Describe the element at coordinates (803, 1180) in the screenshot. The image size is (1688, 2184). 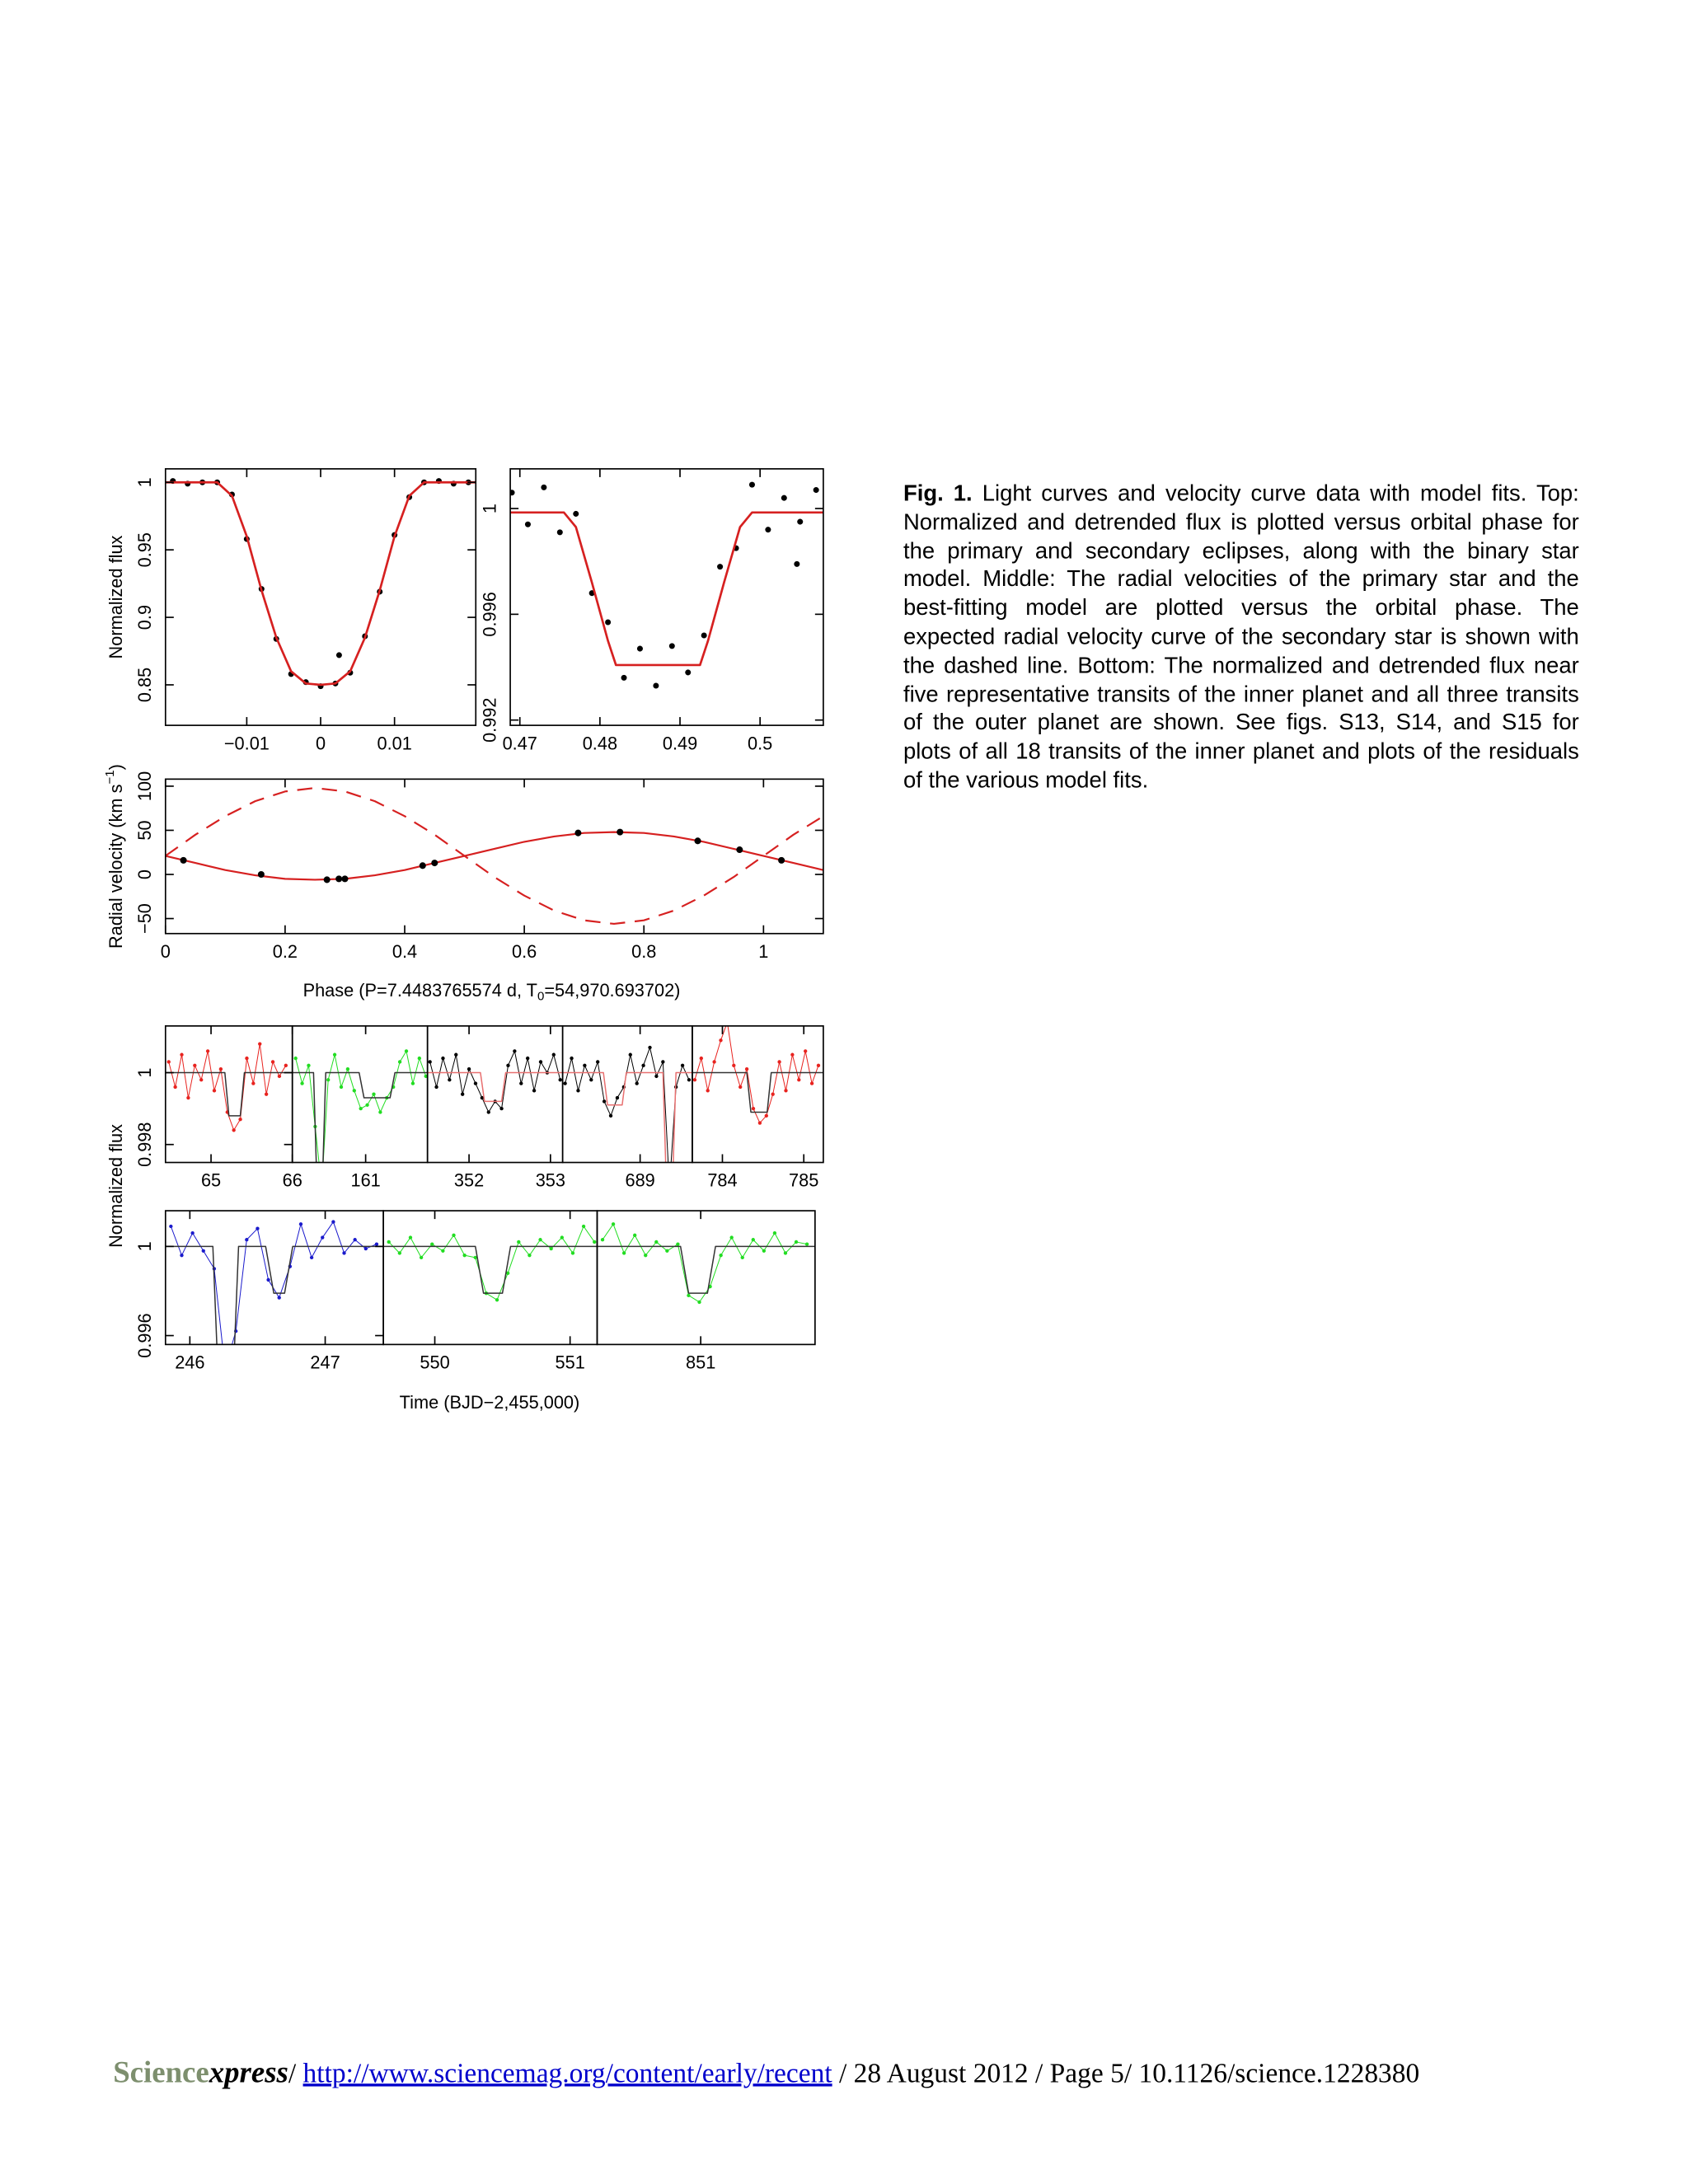
I see `x-tick-label: 785` at that location.